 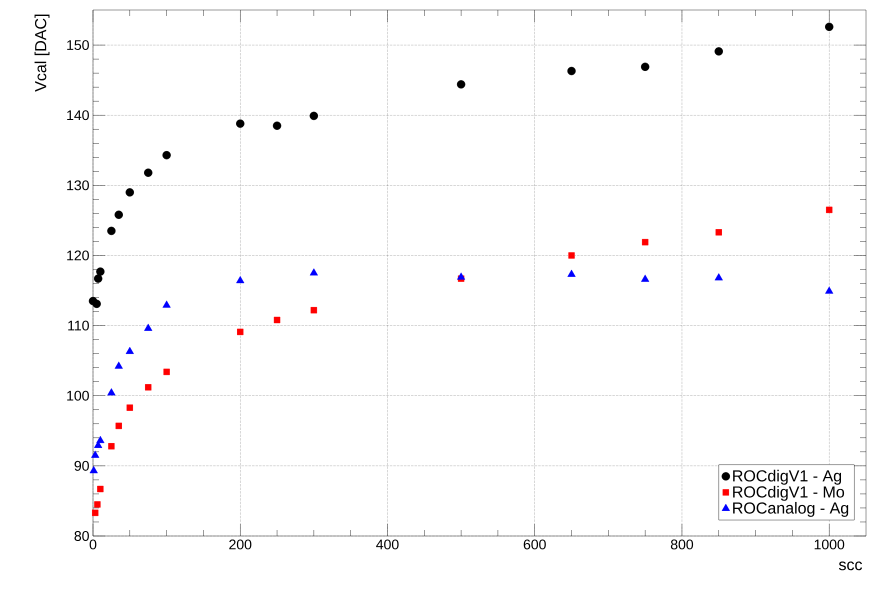 I want to click on y-tick-label: 90, so click(x=81, y=465).